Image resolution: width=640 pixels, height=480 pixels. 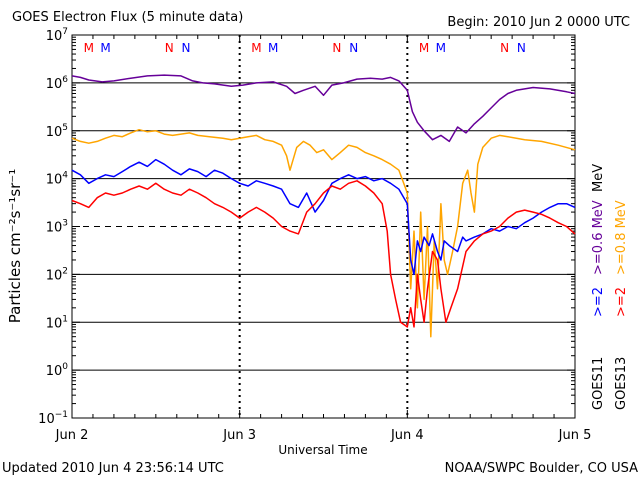 What do you see at coordinates (575, 435) in the screenshot?
I see `x-tick-label-3: Jun 5` at bounding box center [575, 435].